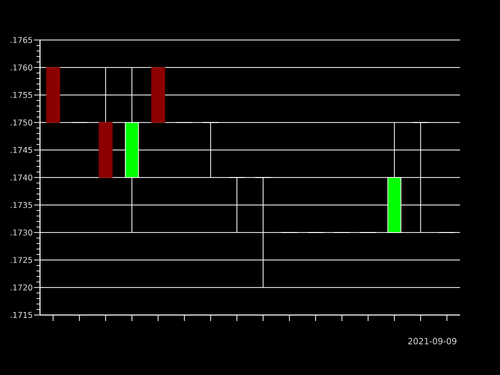  I want to click on y-tick-label: .1735, so click(21, 205).